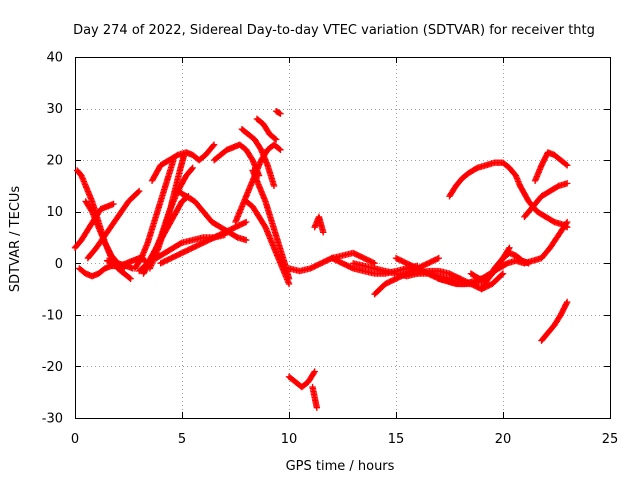 This screenshot has height=480, width=640. What do you see at coordinates (54, 58) in the screenshot?
I see `y-tick-label: 40` at bounding box center [54, 58].